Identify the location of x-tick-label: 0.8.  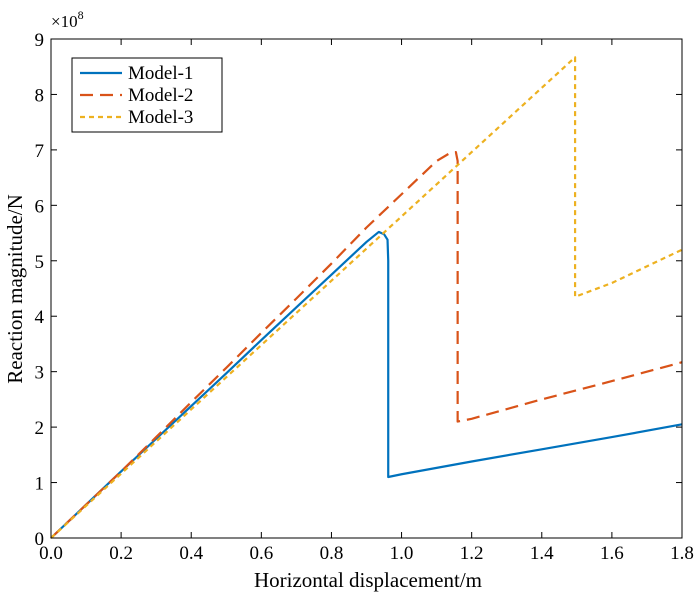
(332, 553).